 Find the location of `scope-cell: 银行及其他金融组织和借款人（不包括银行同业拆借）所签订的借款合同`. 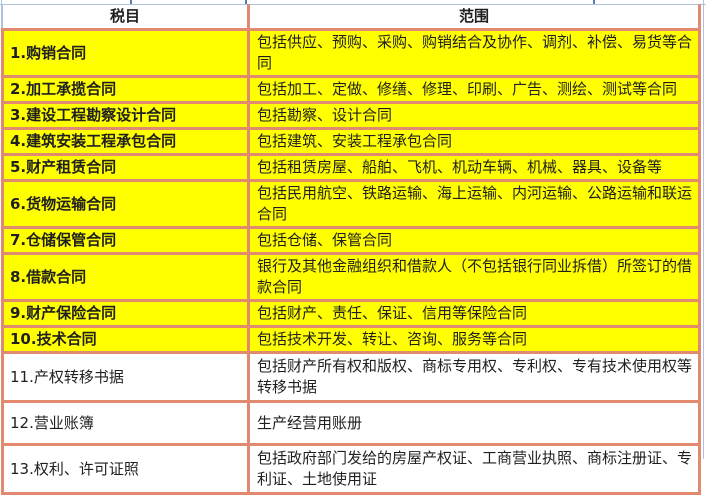

scope-cell: 银行及其他金融组织和借款人（不包括银行同业拆借）所签订的借款合同 is located at coordinates (474, 277).